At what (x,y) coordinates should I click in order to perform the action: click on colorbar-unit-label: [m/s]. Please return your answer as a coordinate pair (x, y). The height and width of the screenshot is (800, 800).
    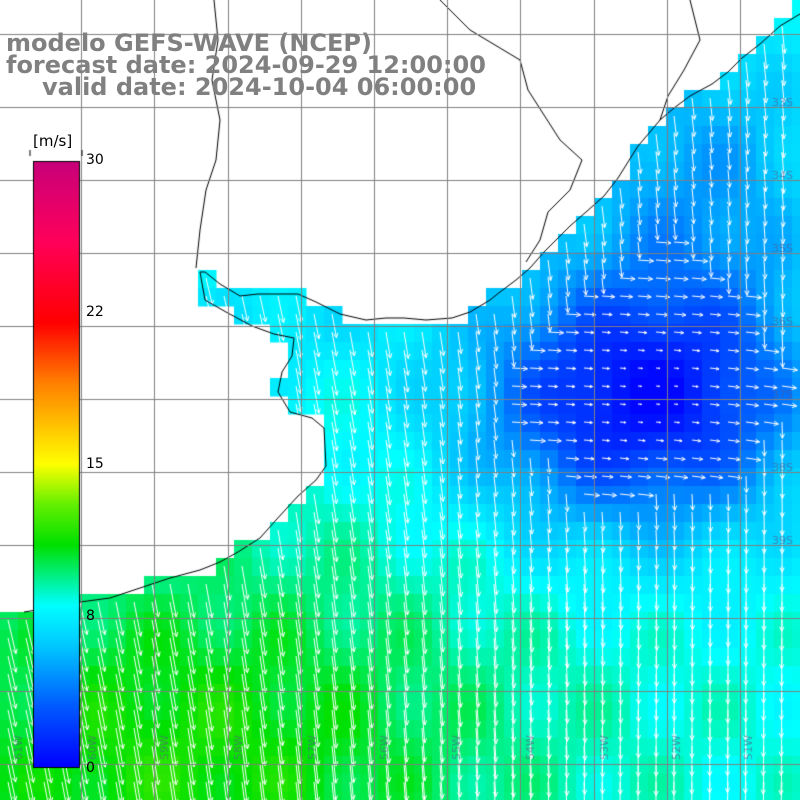
    Looking at the image, I should click on (53, 141).